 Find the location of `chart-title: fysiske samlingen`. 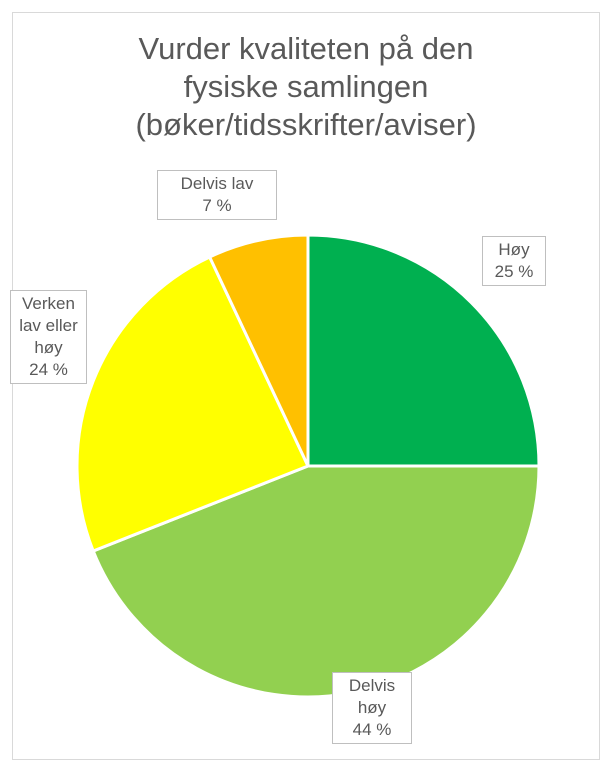

chart-title: fysiske samlingen is located at coordinates (306, 86).